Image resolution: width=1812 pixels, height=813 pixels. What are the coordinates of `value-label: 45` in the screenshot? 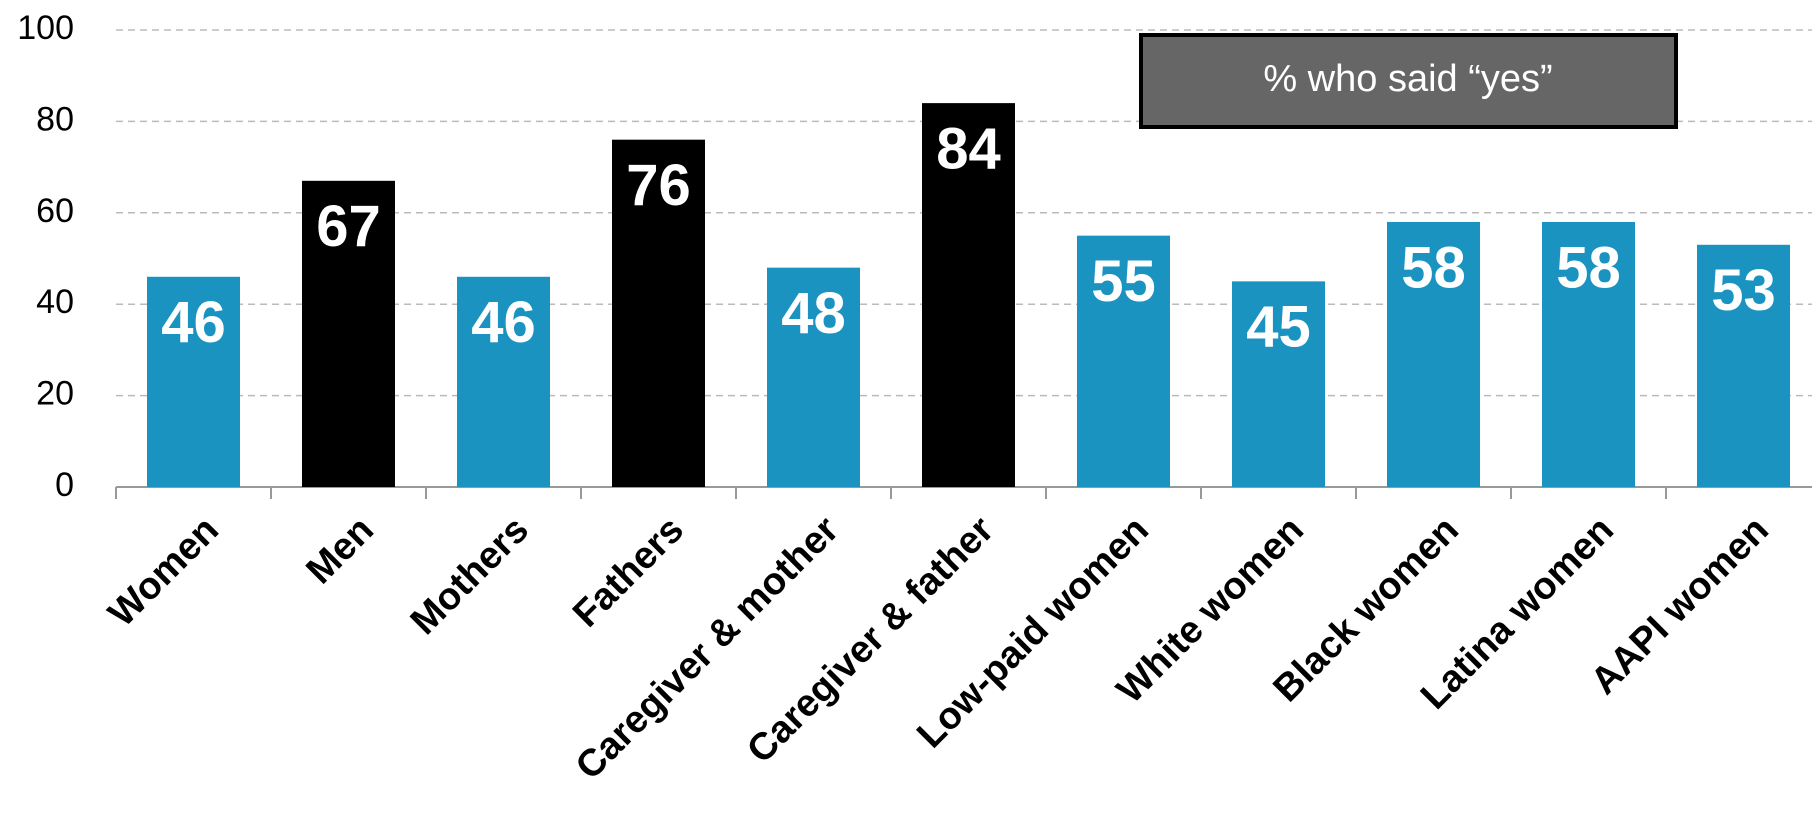 It's located at (1278, 327).